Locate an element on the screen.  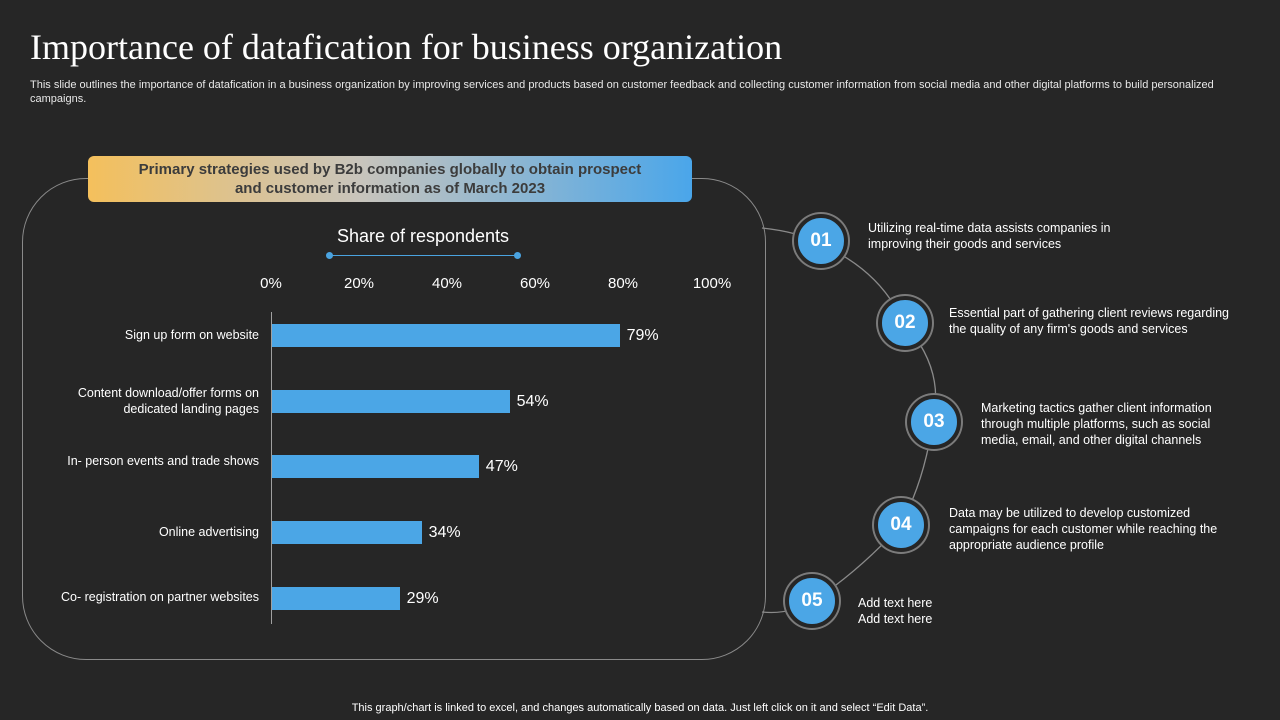
step-number-badge: 02 is located at coordinates (905, 323).